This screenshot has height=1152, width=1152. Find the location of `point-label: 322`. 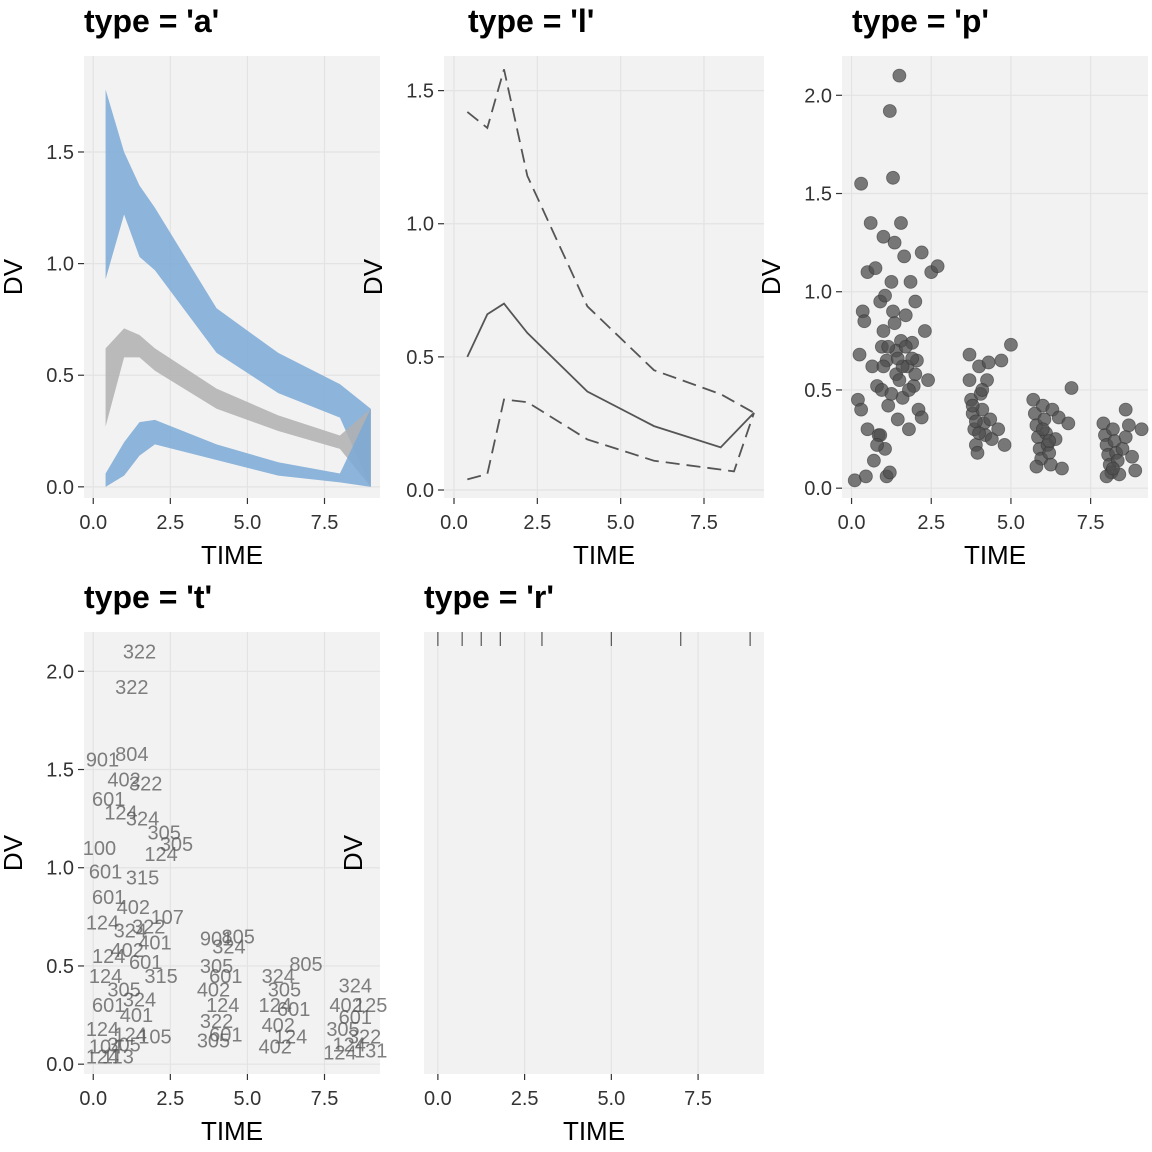

point-label: 322 is located at coordinates (131, 688).